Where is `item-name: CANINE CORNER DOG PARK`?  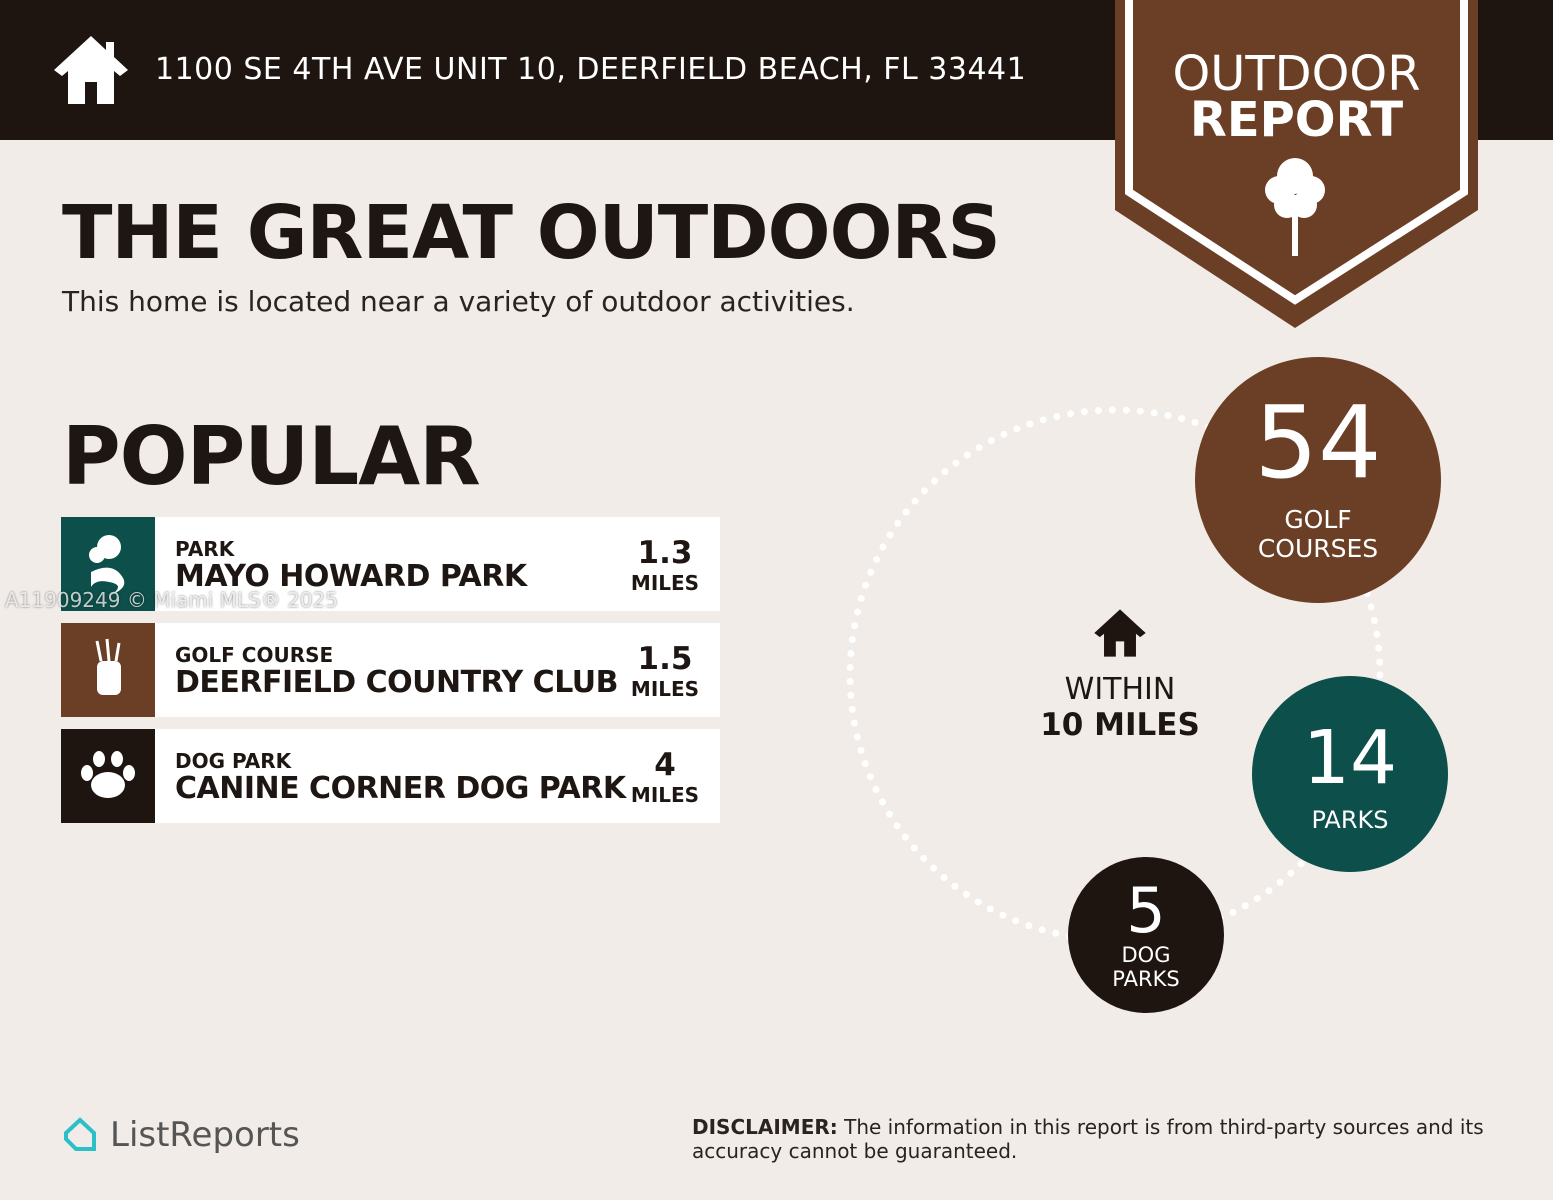 item-name: CANINE CORNER DOG PARK is located at coordinates (400, 788).